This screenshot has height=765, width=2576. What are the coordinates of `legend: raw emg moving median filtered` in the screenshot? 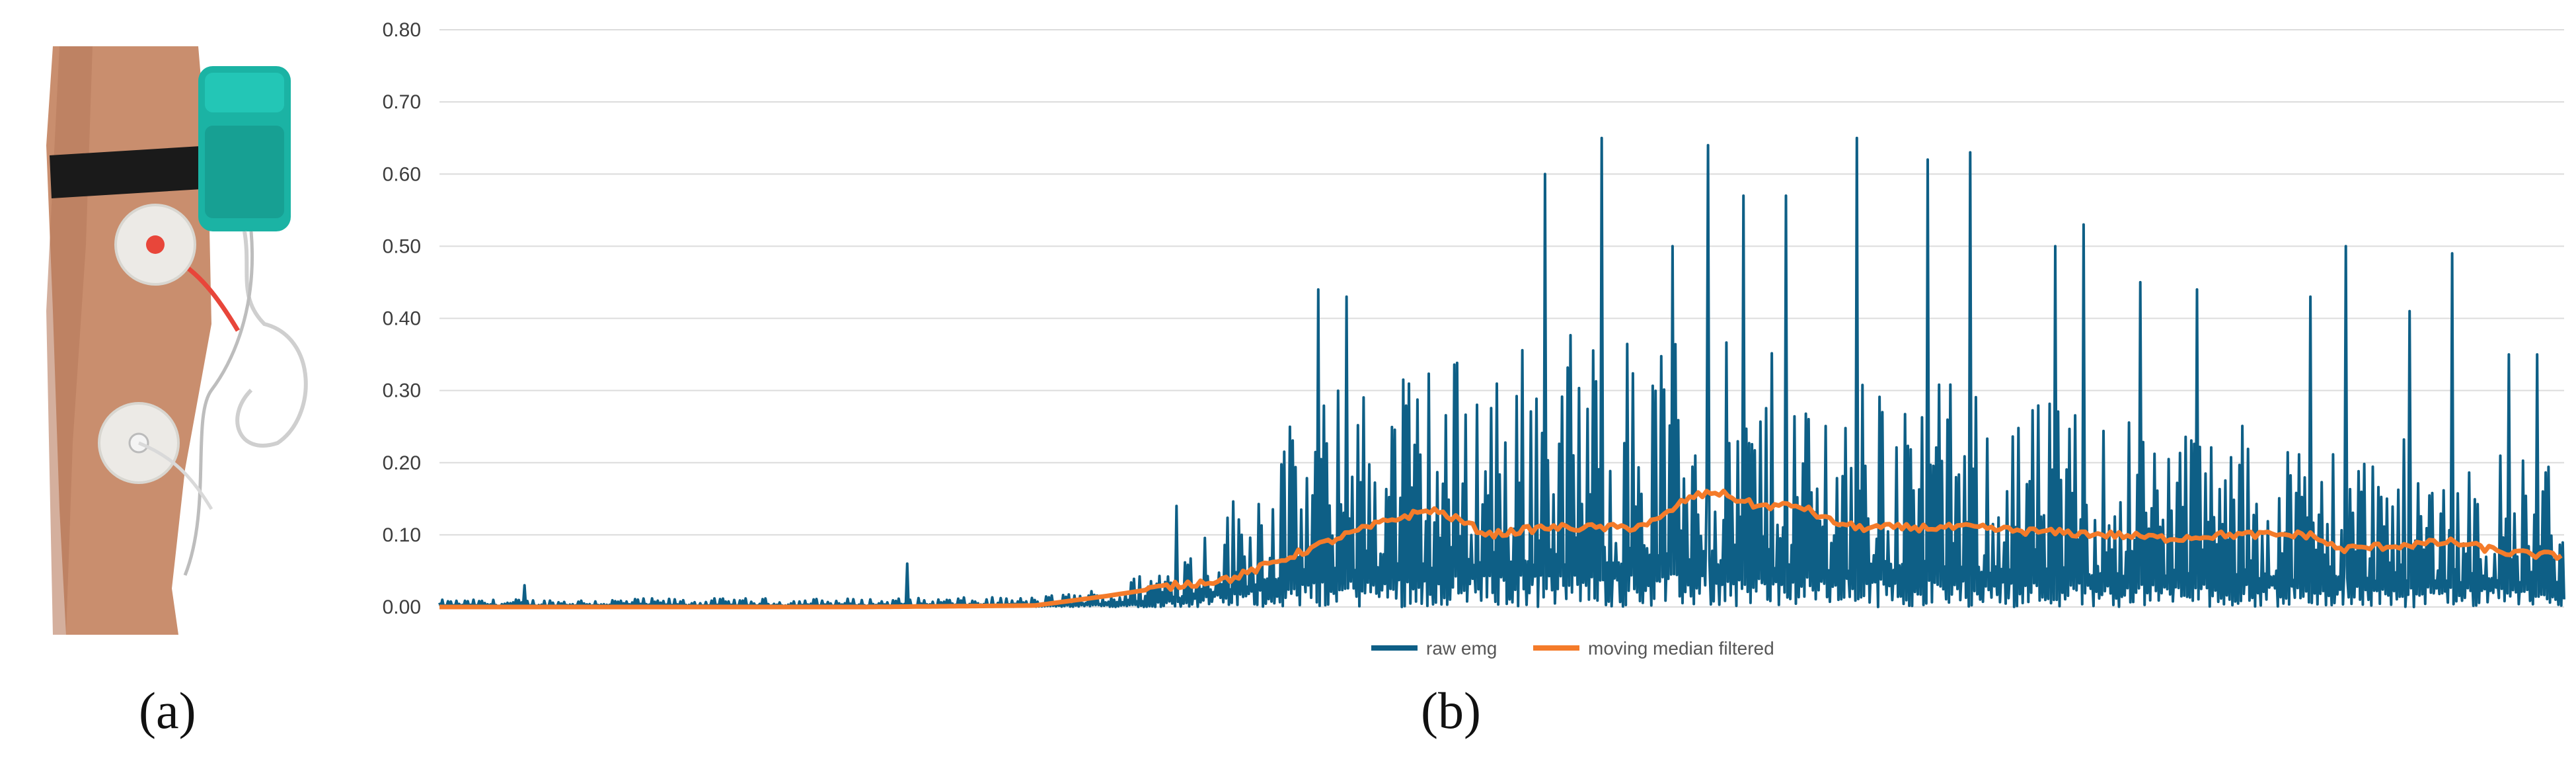 It's located at (1572, 649).